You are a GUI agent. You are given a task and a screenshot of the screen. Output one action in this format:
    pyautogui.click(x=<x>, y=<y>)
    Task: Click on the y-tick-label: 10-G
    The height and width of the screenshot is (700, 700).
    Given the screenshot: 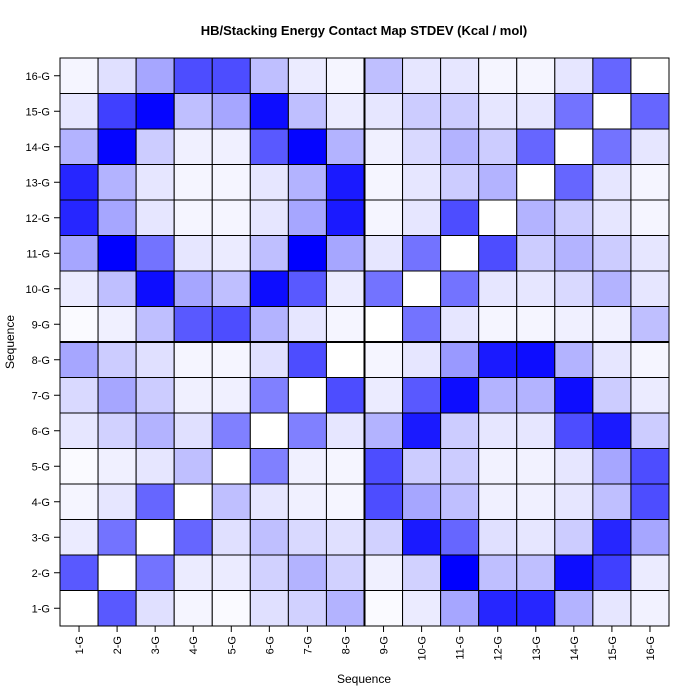 What is the action you would take?
    pyautogui.click(x=38, y=290)
    